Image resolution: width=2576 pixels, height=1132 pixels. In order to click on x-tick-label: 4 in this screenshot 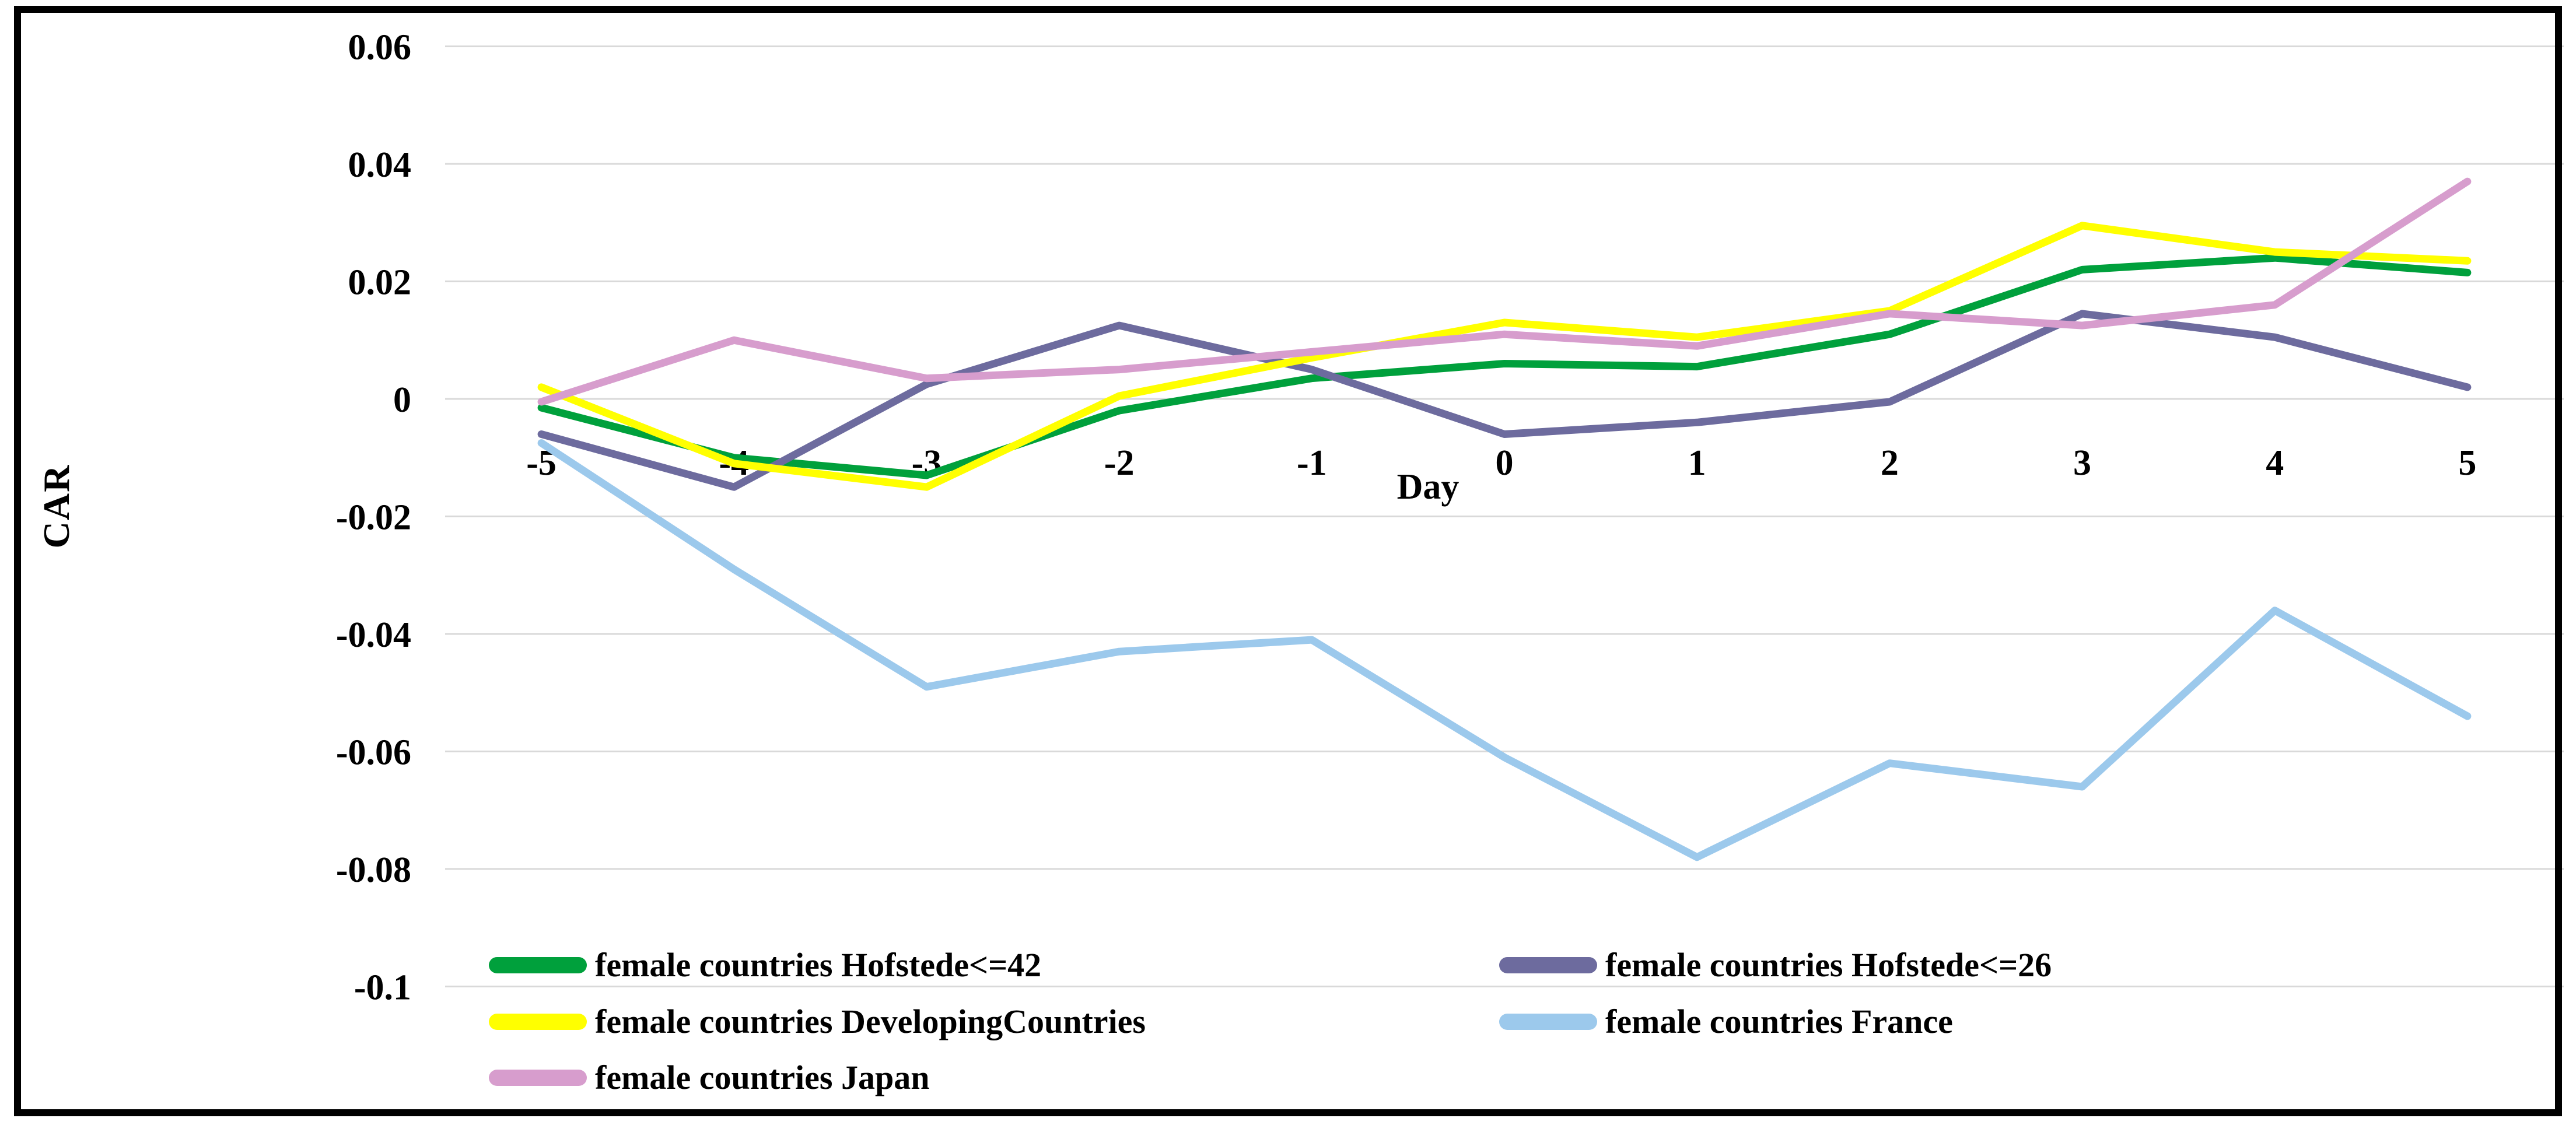, I will do `click(2275, 463)`.